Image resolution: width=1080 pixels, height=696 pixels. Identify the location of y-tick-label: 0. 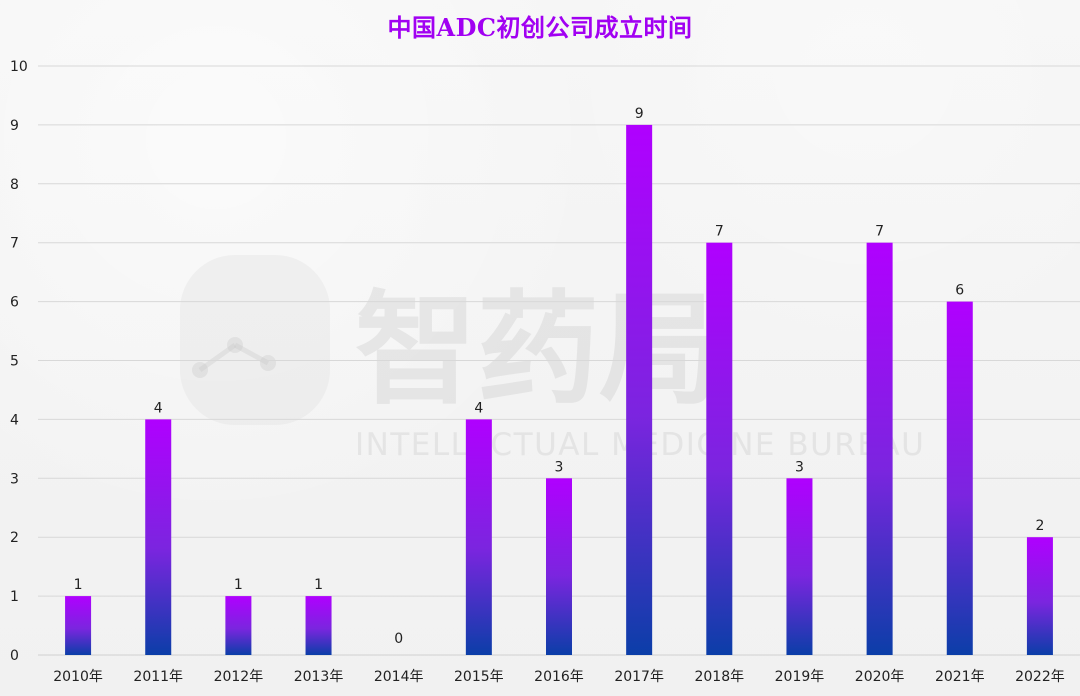
(14, 656).